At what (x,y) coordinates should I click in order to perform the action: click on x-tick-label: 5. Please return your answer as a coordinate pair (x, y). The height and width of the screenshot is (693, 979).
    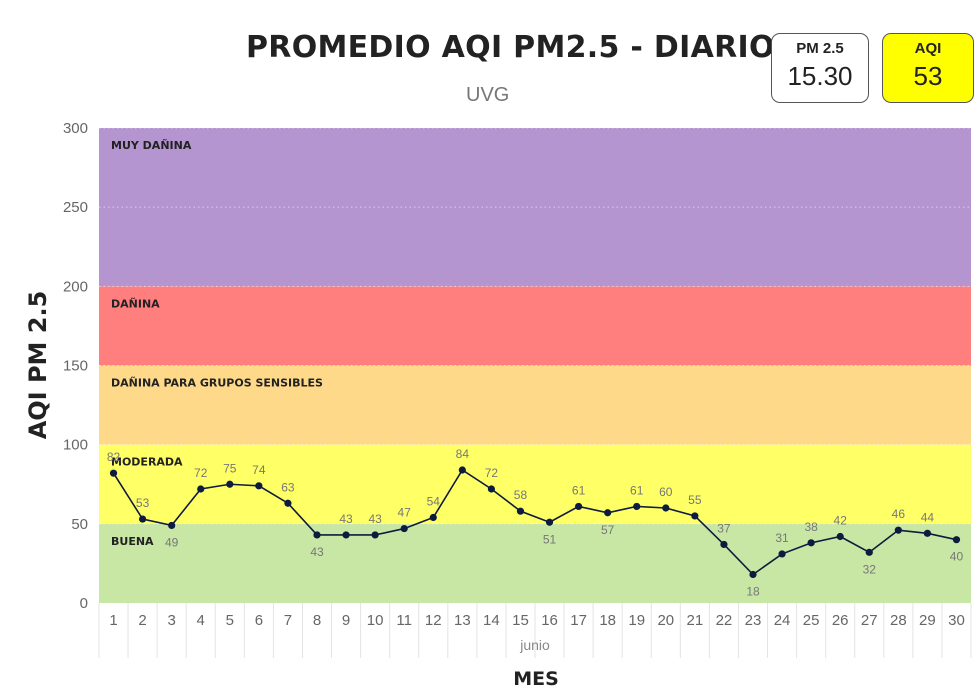
    Looking at the image, I should click on (230, 620).